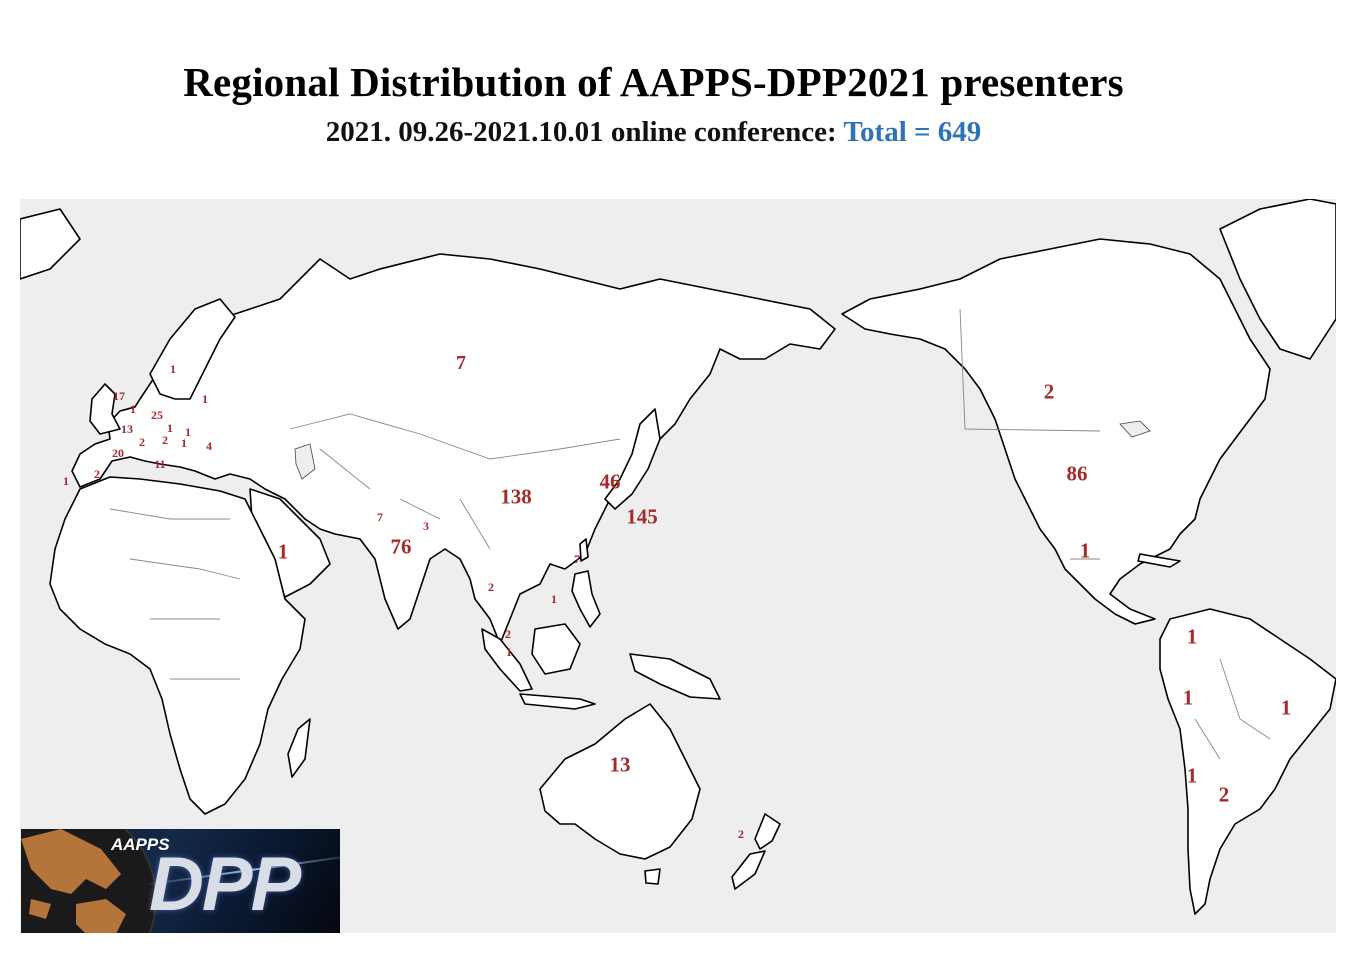 The image size is (1357, 960). Describe the element at coordinates (118, 453) in the screenshot. I see `count-france: 20` at that location.